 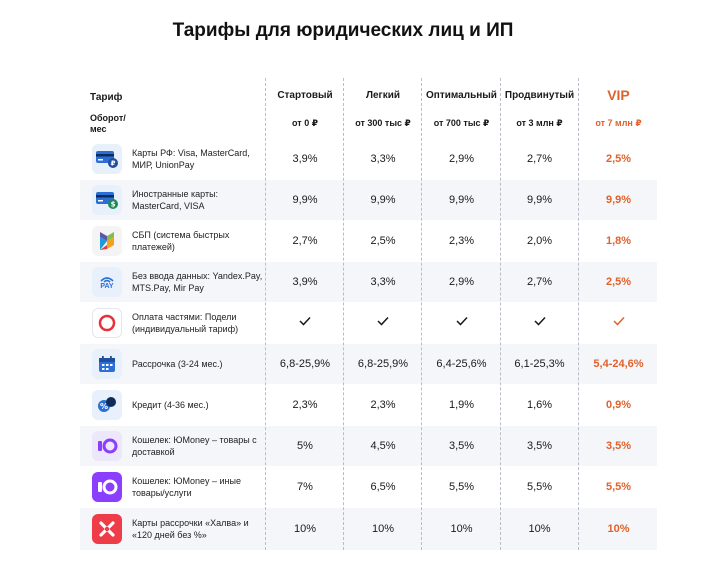 I want to click on cell-value: 6,1-25,3%, so click(x=539, y=364).